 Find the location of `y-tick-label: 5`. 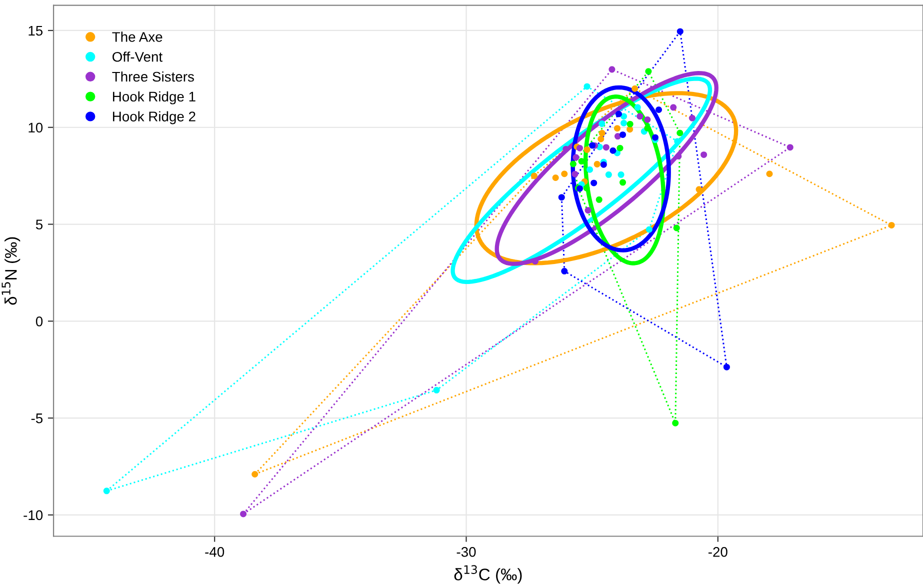

y-tick-label: 5 is located at coordinates (39, 225).